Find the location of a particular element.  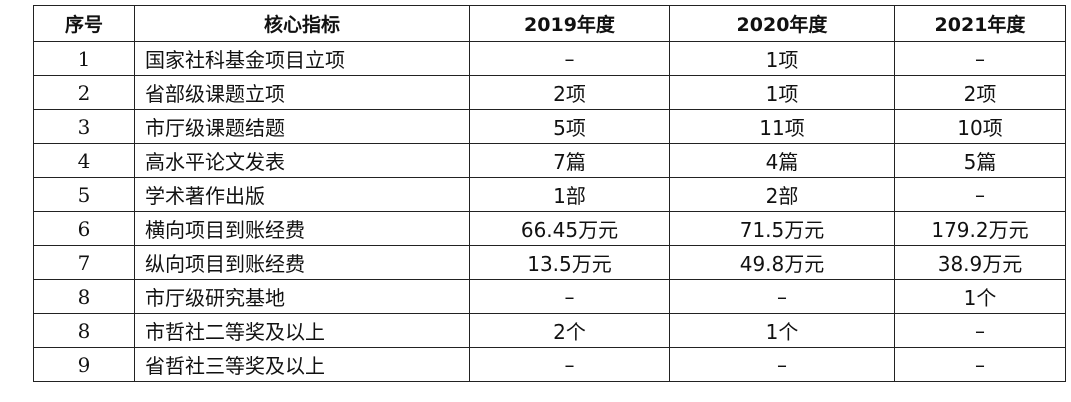

table-row: 8 市哲社二等奖及以上 2个 1个 – is located at coordinates (549, 330).